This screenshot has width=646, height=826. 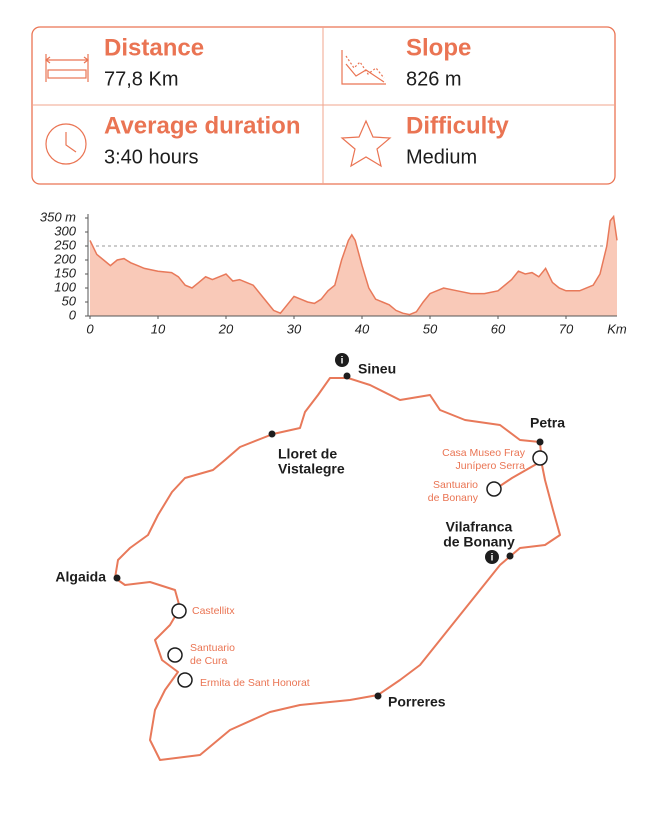 What do you see at coordinates (498, 328) in the screenshot?
I see `x-tick-label: 60` at bounding box center [498, 328].